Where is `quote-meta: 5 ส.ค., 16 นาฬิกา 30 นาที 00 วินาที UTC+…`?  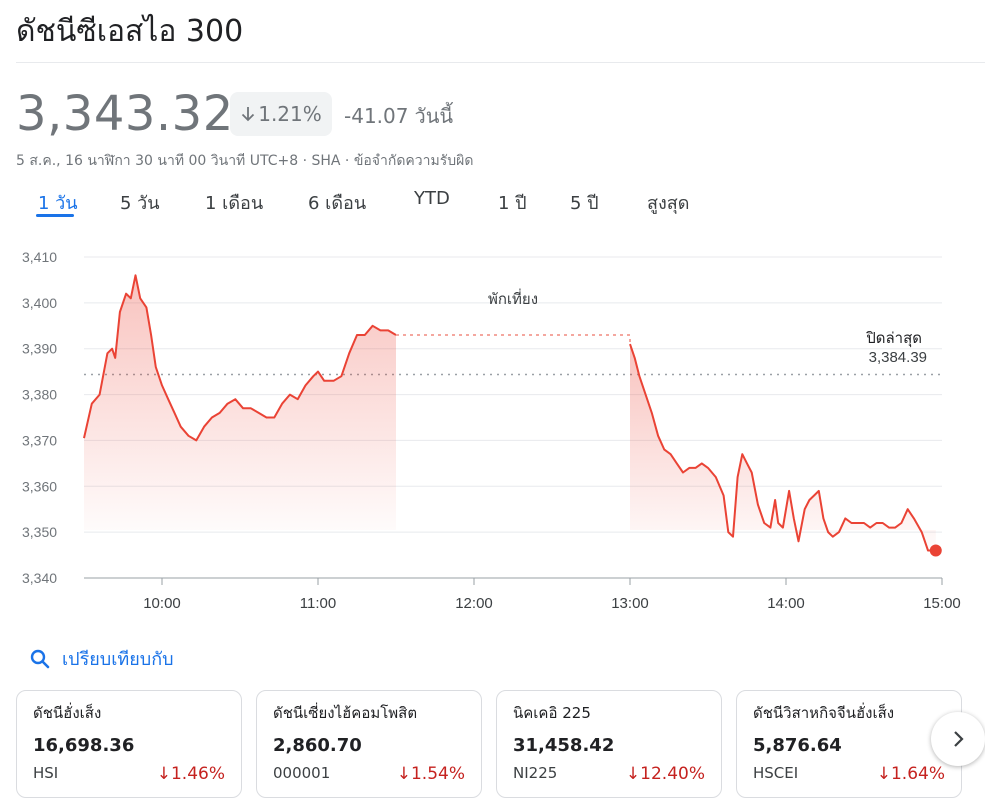
quote-meta: 5 ส.ค., 16 นาฬิกา 30 นาที 00 วินาที UTC+… is located at coordinates (245, 161).